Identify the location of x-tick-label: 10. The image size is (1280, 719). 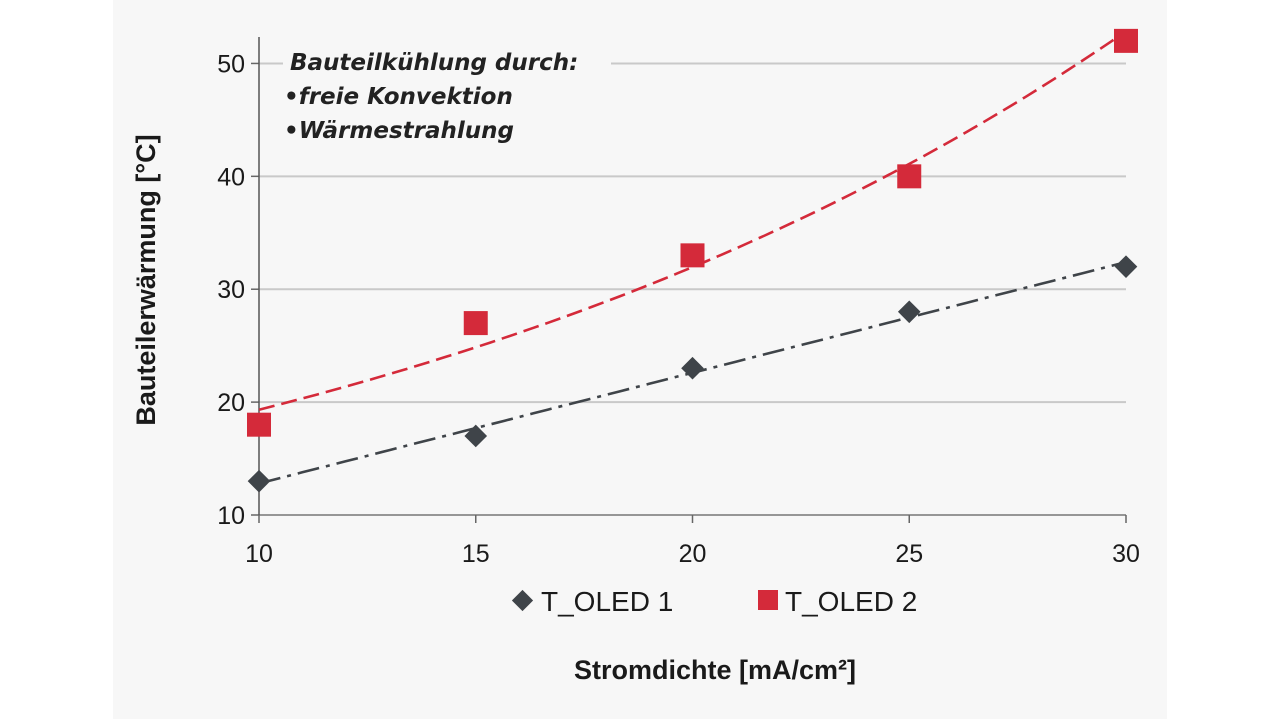
(259, 554).